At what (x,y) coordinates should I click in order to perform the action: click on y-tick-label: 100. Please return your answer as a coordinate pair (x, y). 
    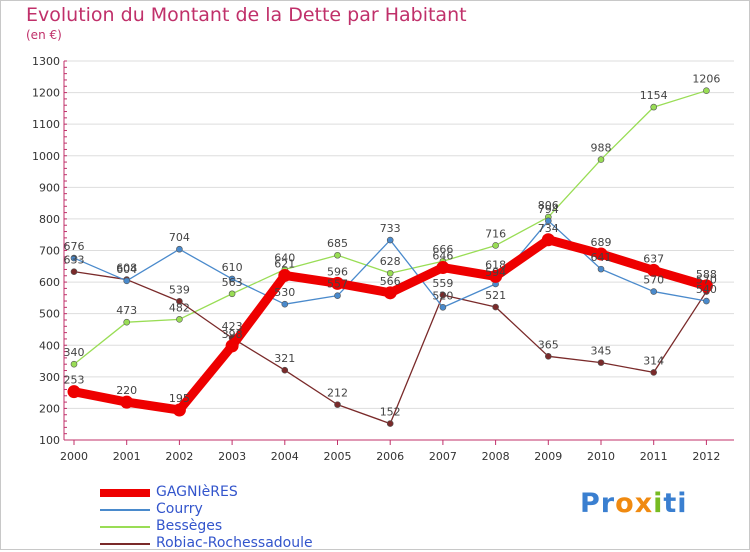
    Looking at the image, I should click on (49, 440).